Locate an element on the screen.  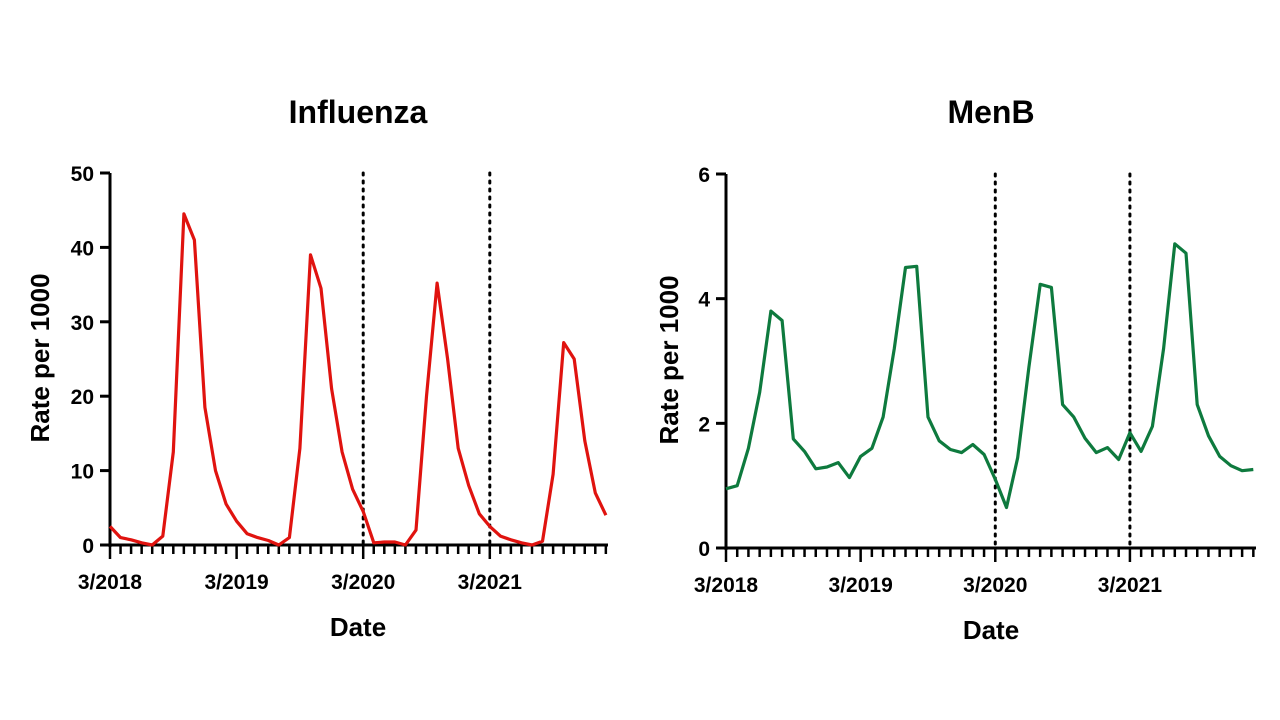
y-tick-label: 10 is located at coordinates (82, 472).